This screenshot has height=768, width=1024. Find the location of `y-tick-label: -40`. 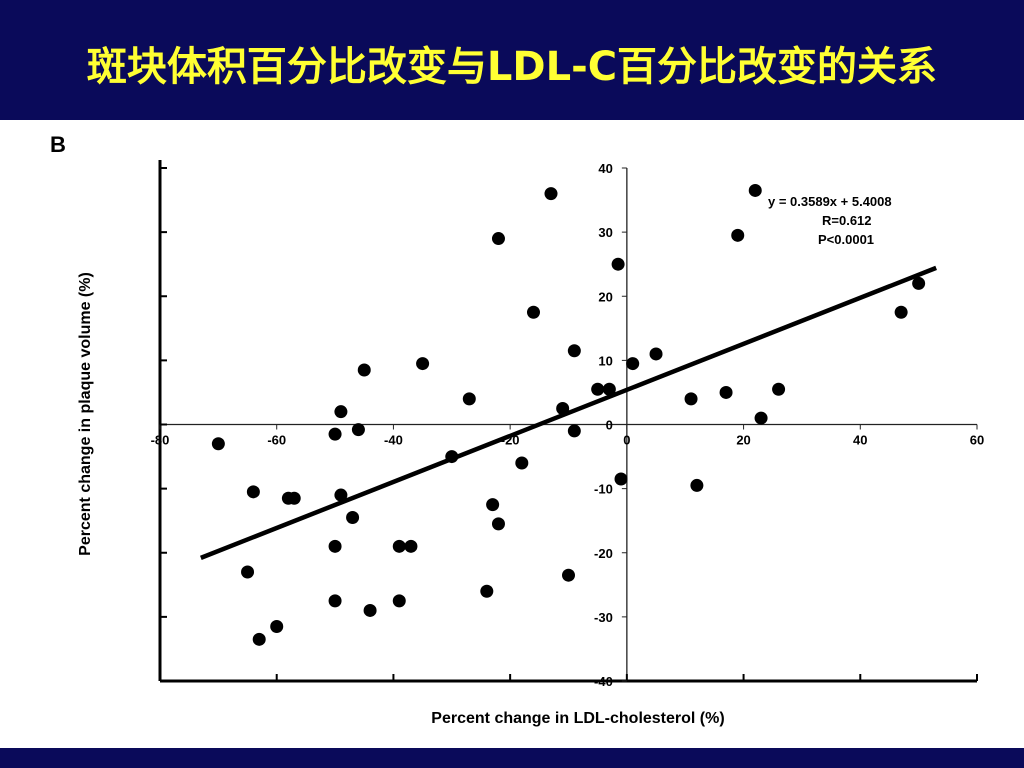

y-tick-label: -40 is located at coordinates (603, 681).